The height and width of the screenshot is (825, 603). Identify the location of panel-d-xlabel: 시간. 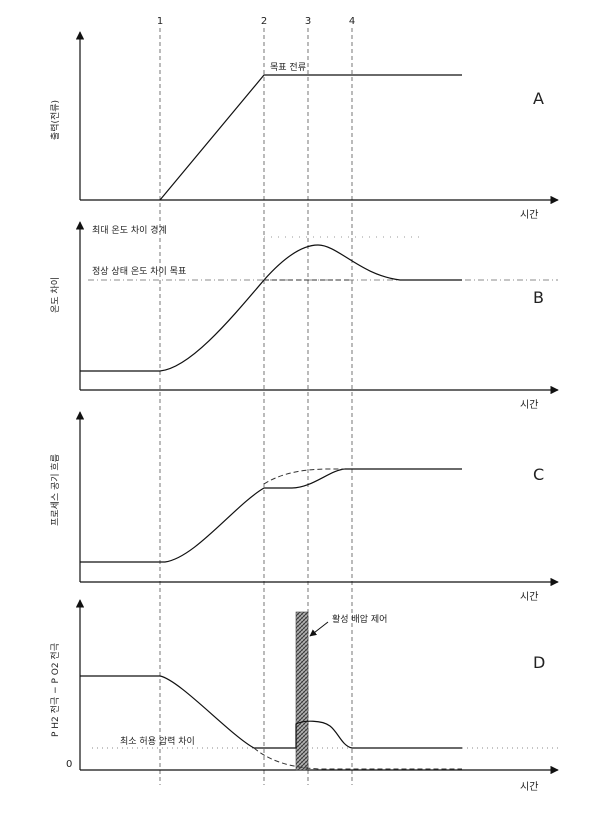
(529, 787).